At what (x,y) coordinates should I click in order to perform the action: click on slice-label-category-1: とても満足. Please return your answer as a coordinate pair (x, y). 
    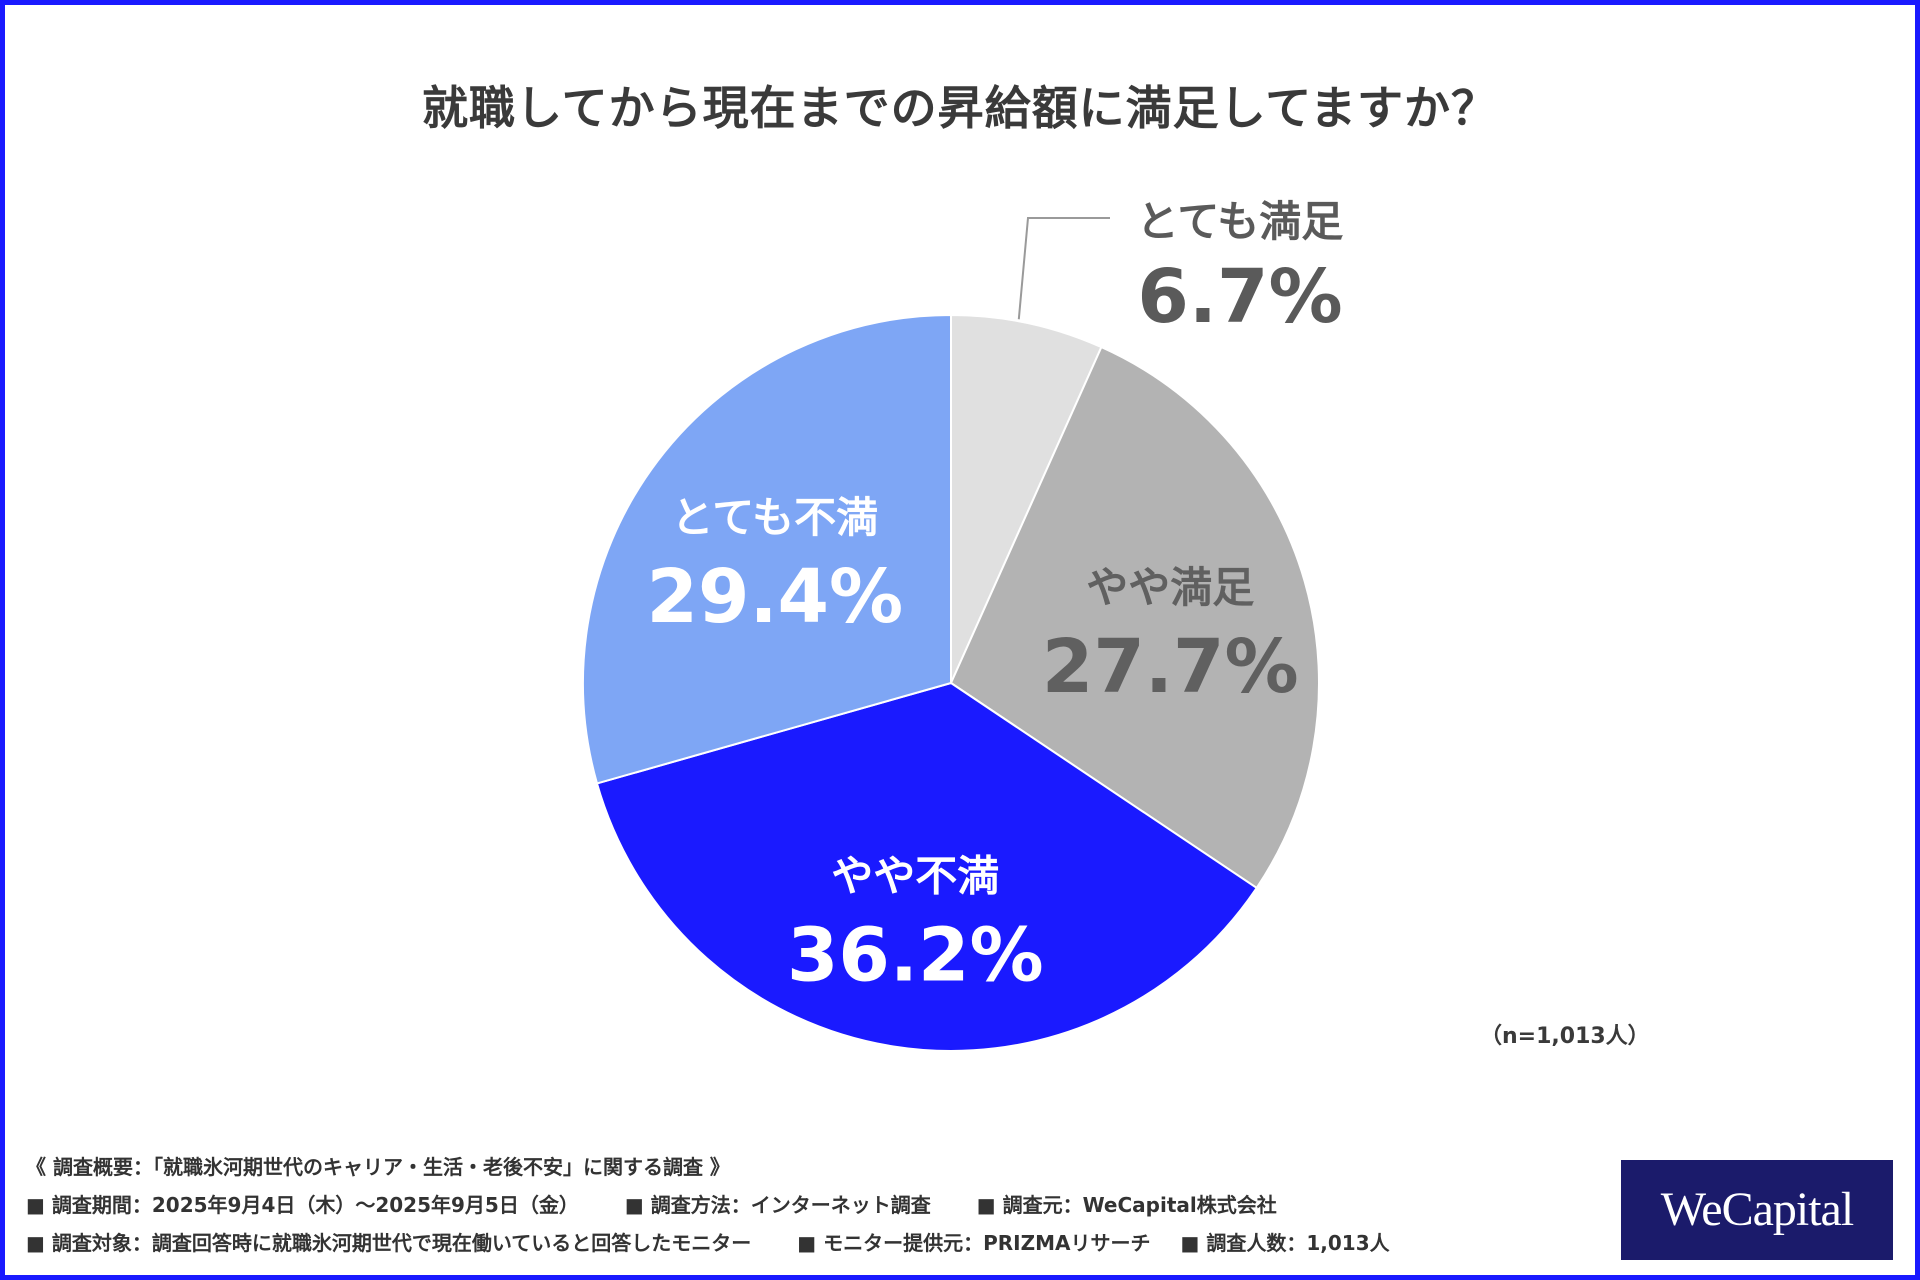
    Looking at the image, I should click on (1240, 221).